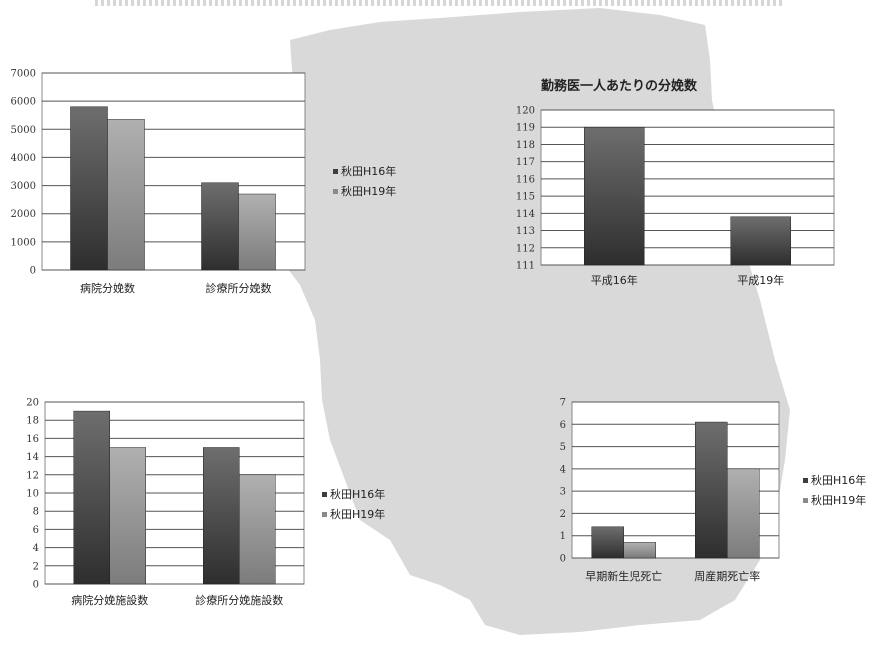 The image size is (872, 649). What do you see at coordinates (525, 231) in the screenshot?
I see `y-tick-label: 113` at bounding box center [525, 231].